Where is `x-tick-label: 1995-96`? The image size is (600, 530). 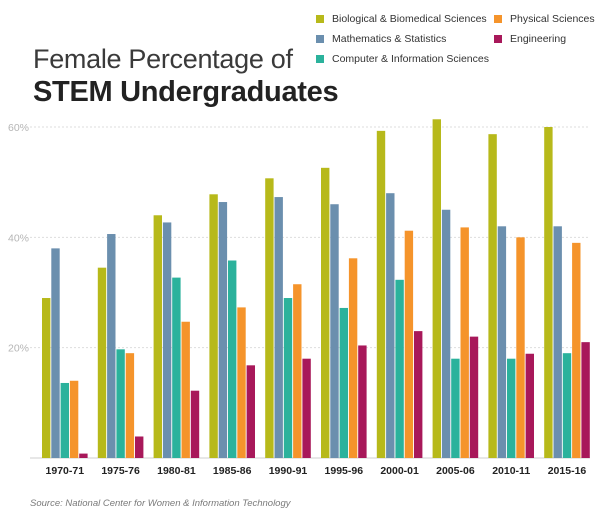 x-tick-label: 1995-96 is located at coordinates (344, 471).